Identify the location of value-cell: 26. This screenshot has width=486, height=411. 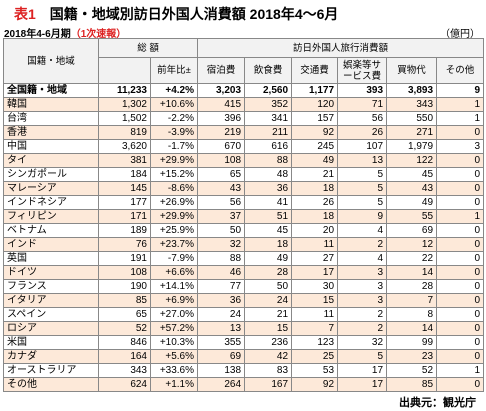
(362, 132).